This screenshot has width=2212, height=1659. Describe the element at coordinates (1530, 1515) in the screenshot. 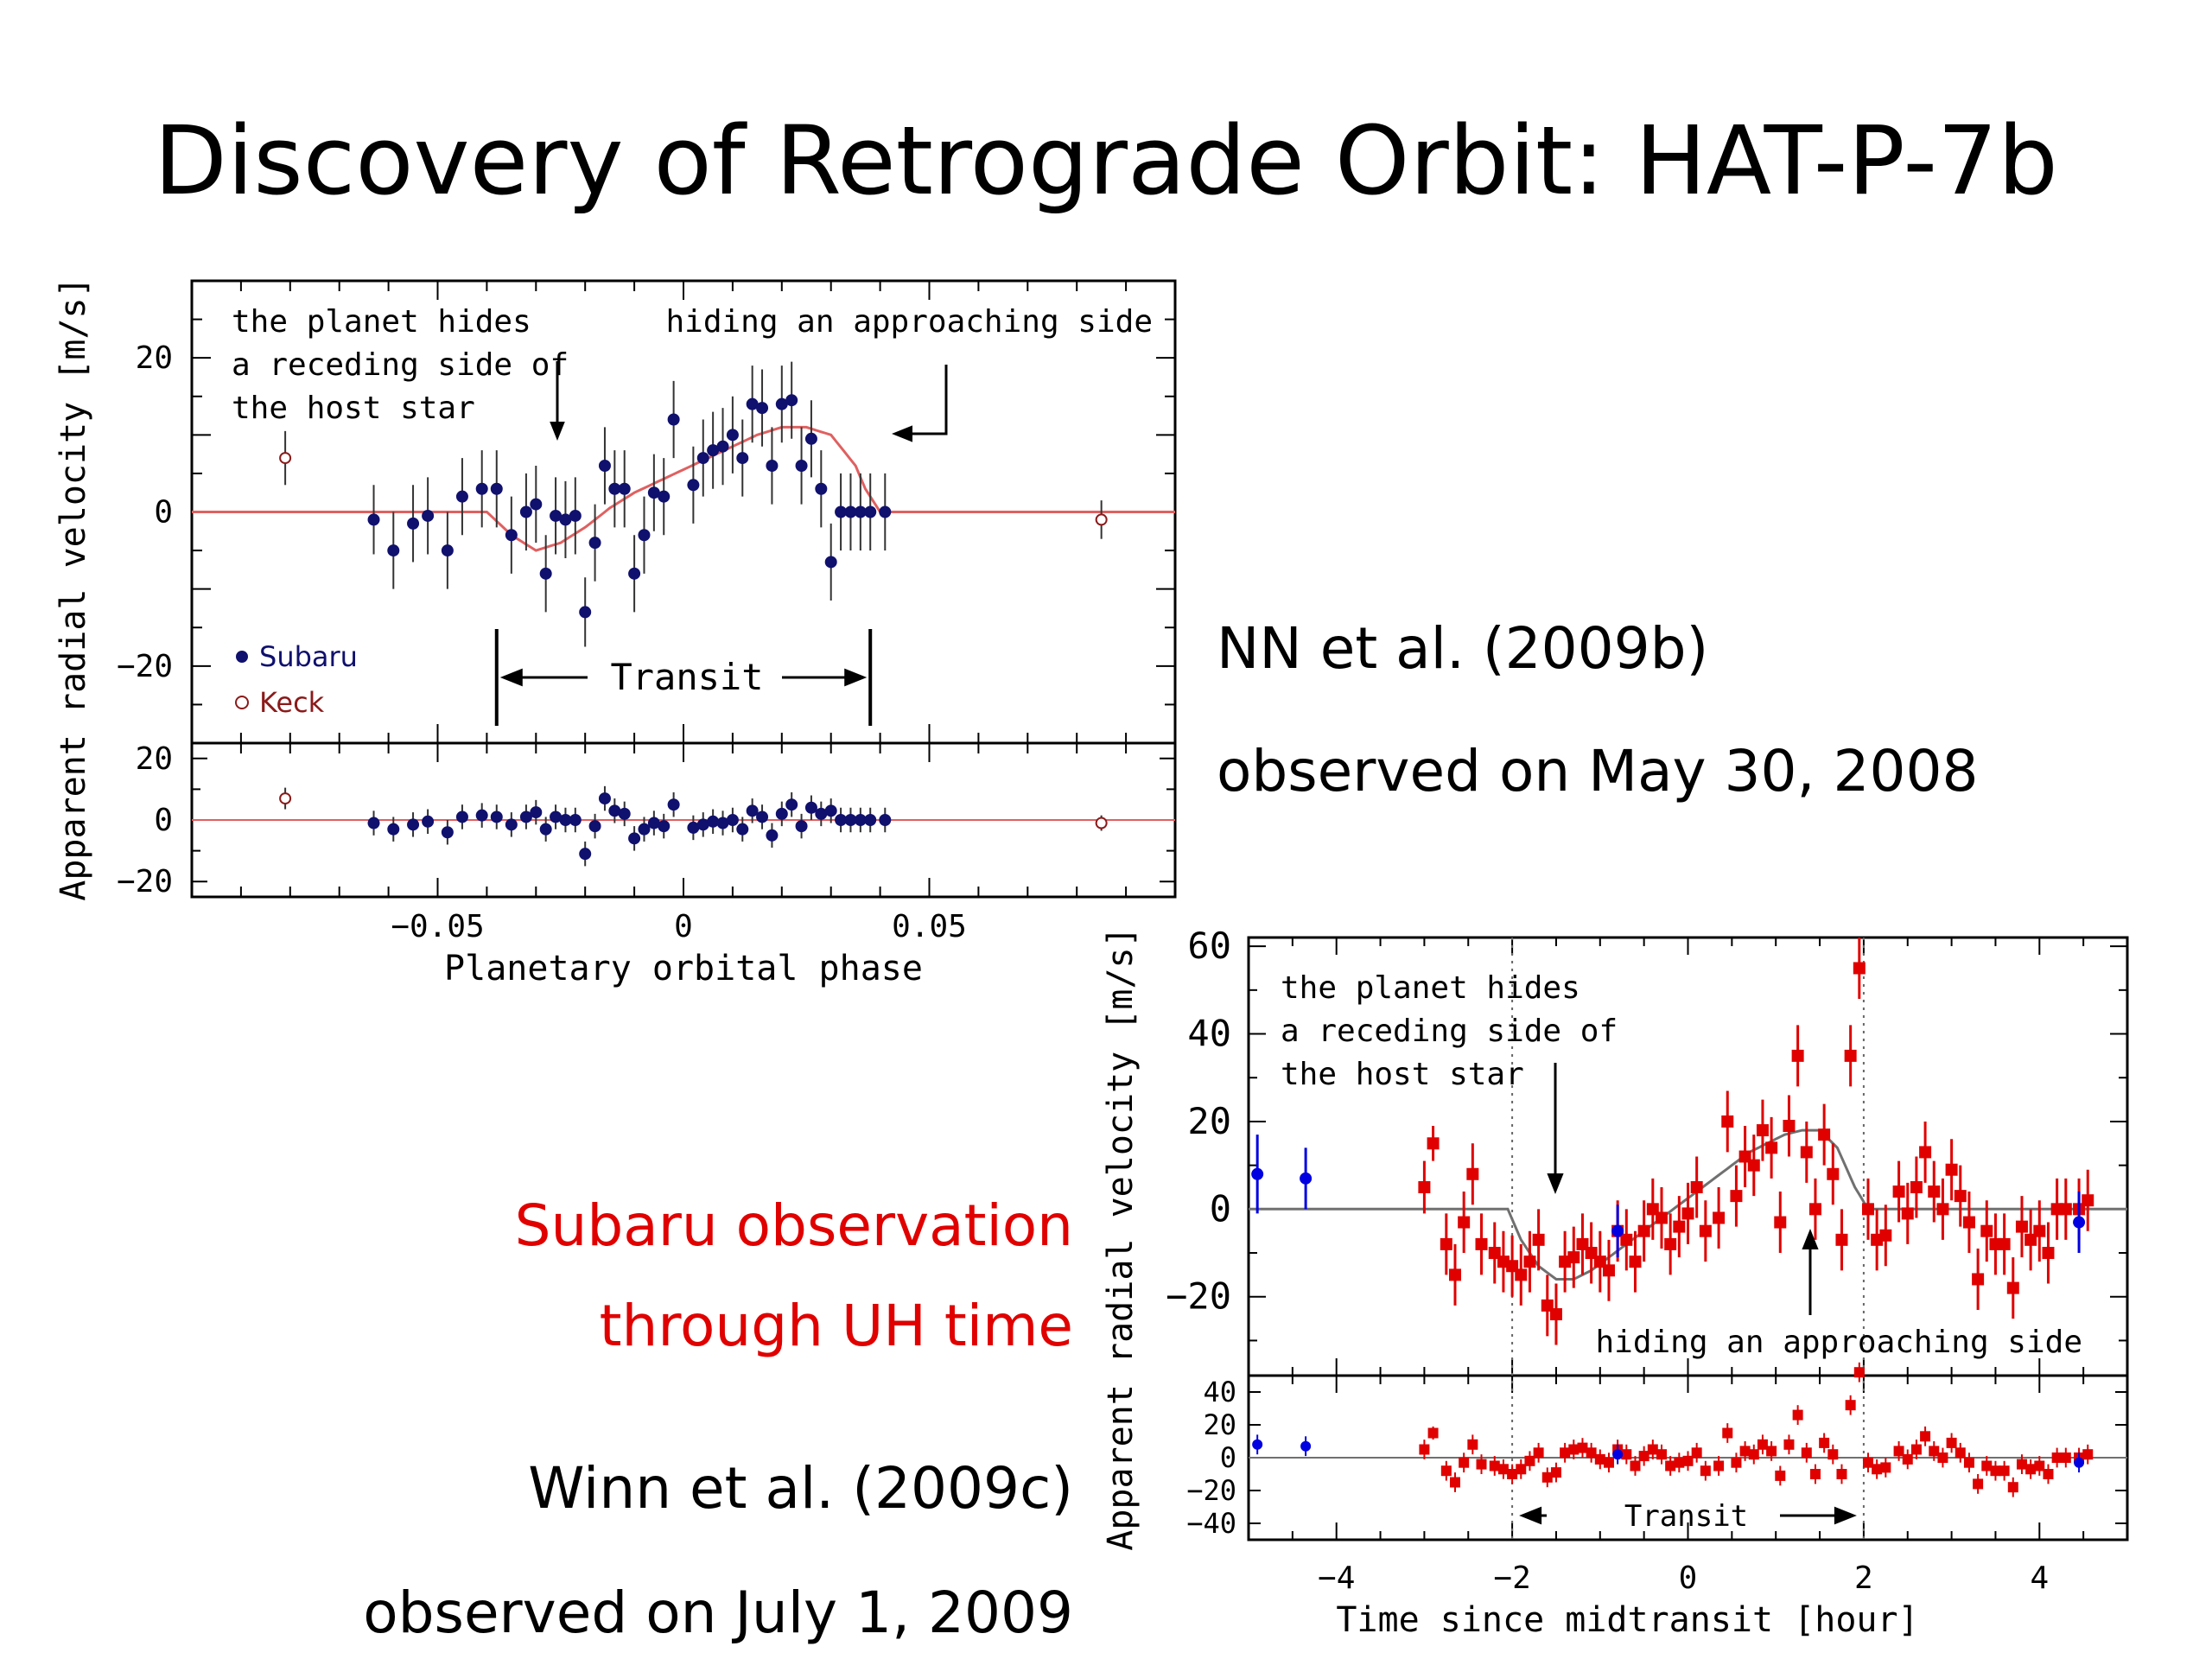

I see `transit-arrow-left-head` at that location.